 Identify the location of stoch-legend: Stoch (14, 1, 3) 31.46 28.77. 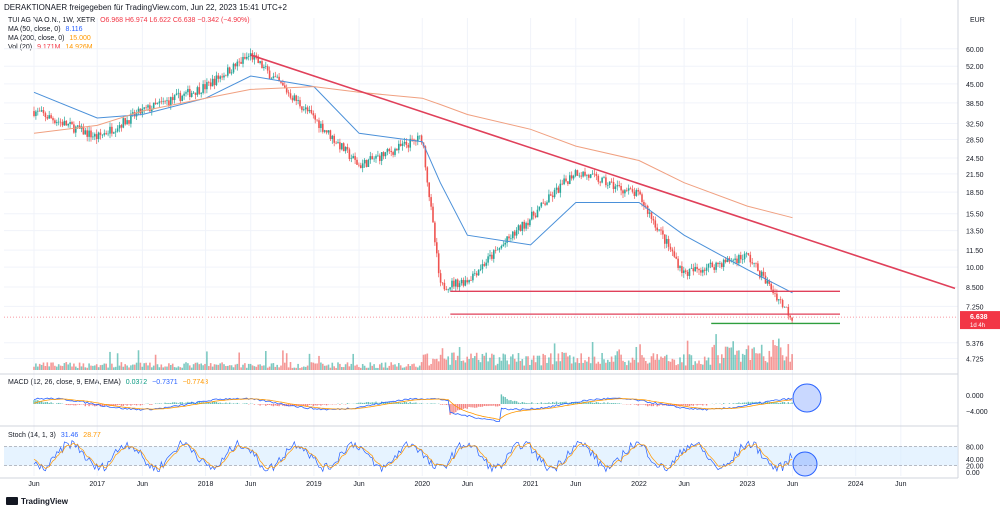
(56, 435).